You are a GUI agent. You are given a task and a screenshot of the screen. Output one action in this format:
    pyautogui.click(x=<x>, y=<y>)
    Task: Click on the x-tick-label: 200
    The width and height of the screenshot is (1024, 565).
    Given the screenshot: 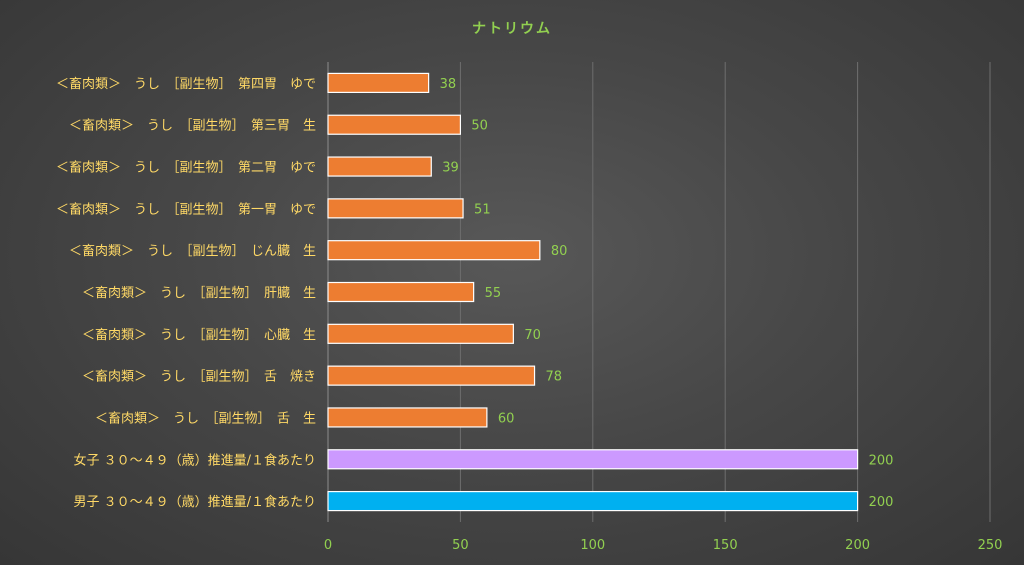 What is the action you would take?
    pyautogui.click(x=857, y=545)
    